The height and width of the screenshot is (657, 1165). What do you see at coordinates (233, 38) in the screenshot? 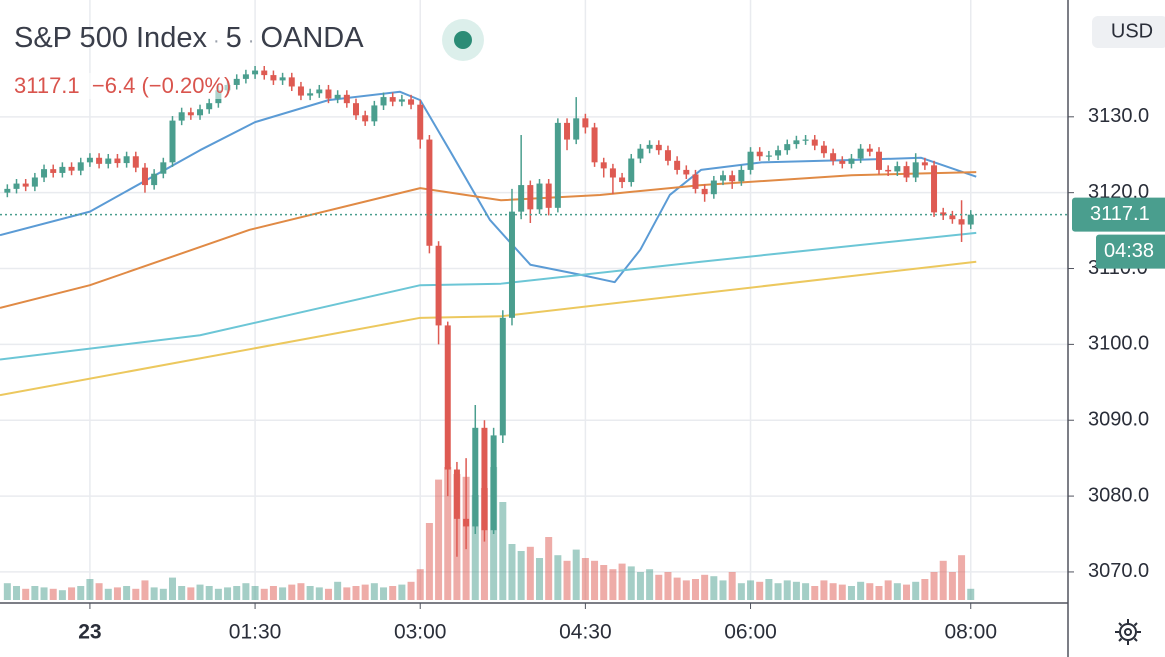
I see `interval: 5` at bounding box center [233, 38].